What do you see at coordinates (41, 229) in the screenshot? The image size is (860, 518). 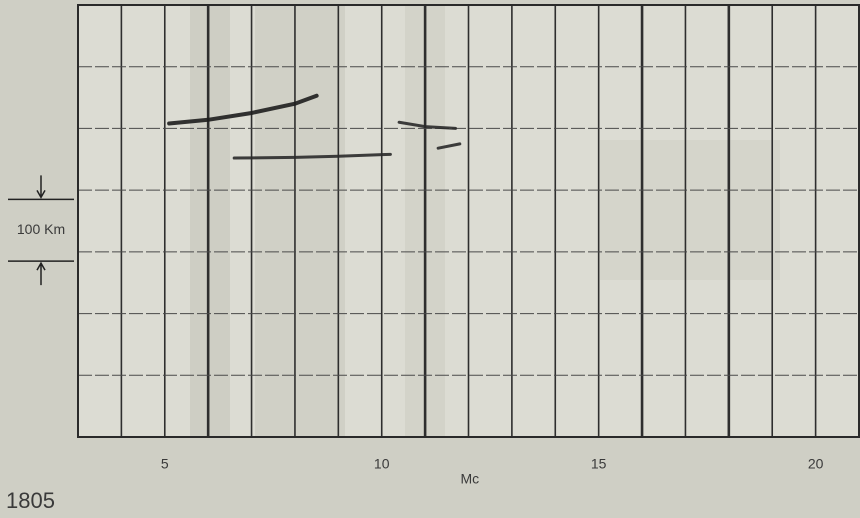 I see `scale-bar-label: 100 Km` at bounding box center [41, 229].